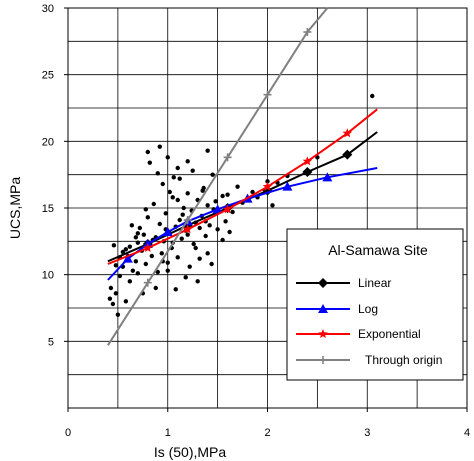  What do you see at coordinates (467, 433) in the screenshot?
I see `x-tick-label: 4` at bounding box center [467, 433].